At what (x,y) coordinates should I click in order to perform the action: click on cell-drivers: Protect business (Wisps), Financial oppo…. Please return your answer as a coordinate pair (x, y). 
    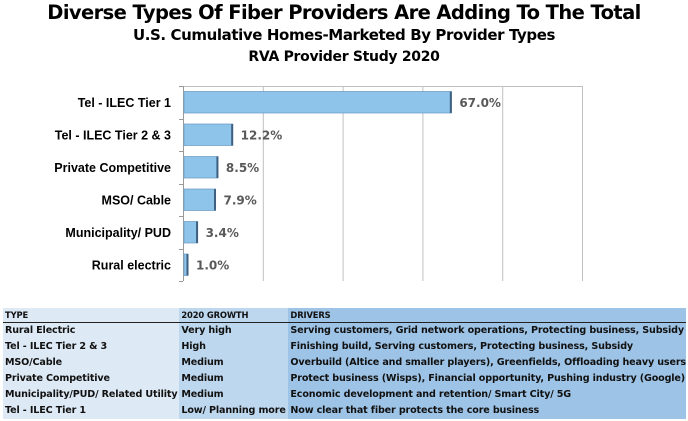
    Looking at the image, I should click on (487, 379).